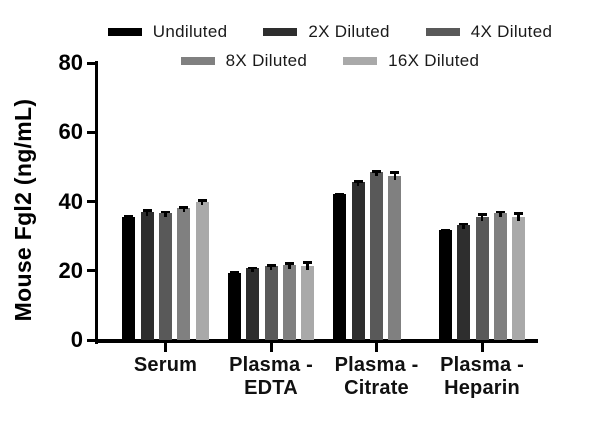  Describe the element at coordinates (511, 31) in the screenshot. I see `legend-label: 4X Diluted` at that location.